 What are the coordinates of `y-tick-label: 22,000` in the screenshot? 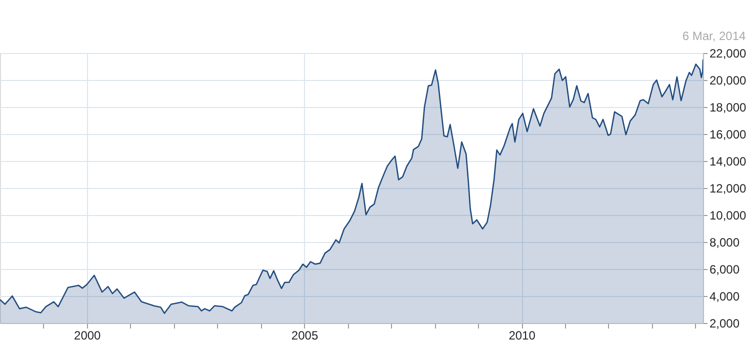 It's located at (728, 53).